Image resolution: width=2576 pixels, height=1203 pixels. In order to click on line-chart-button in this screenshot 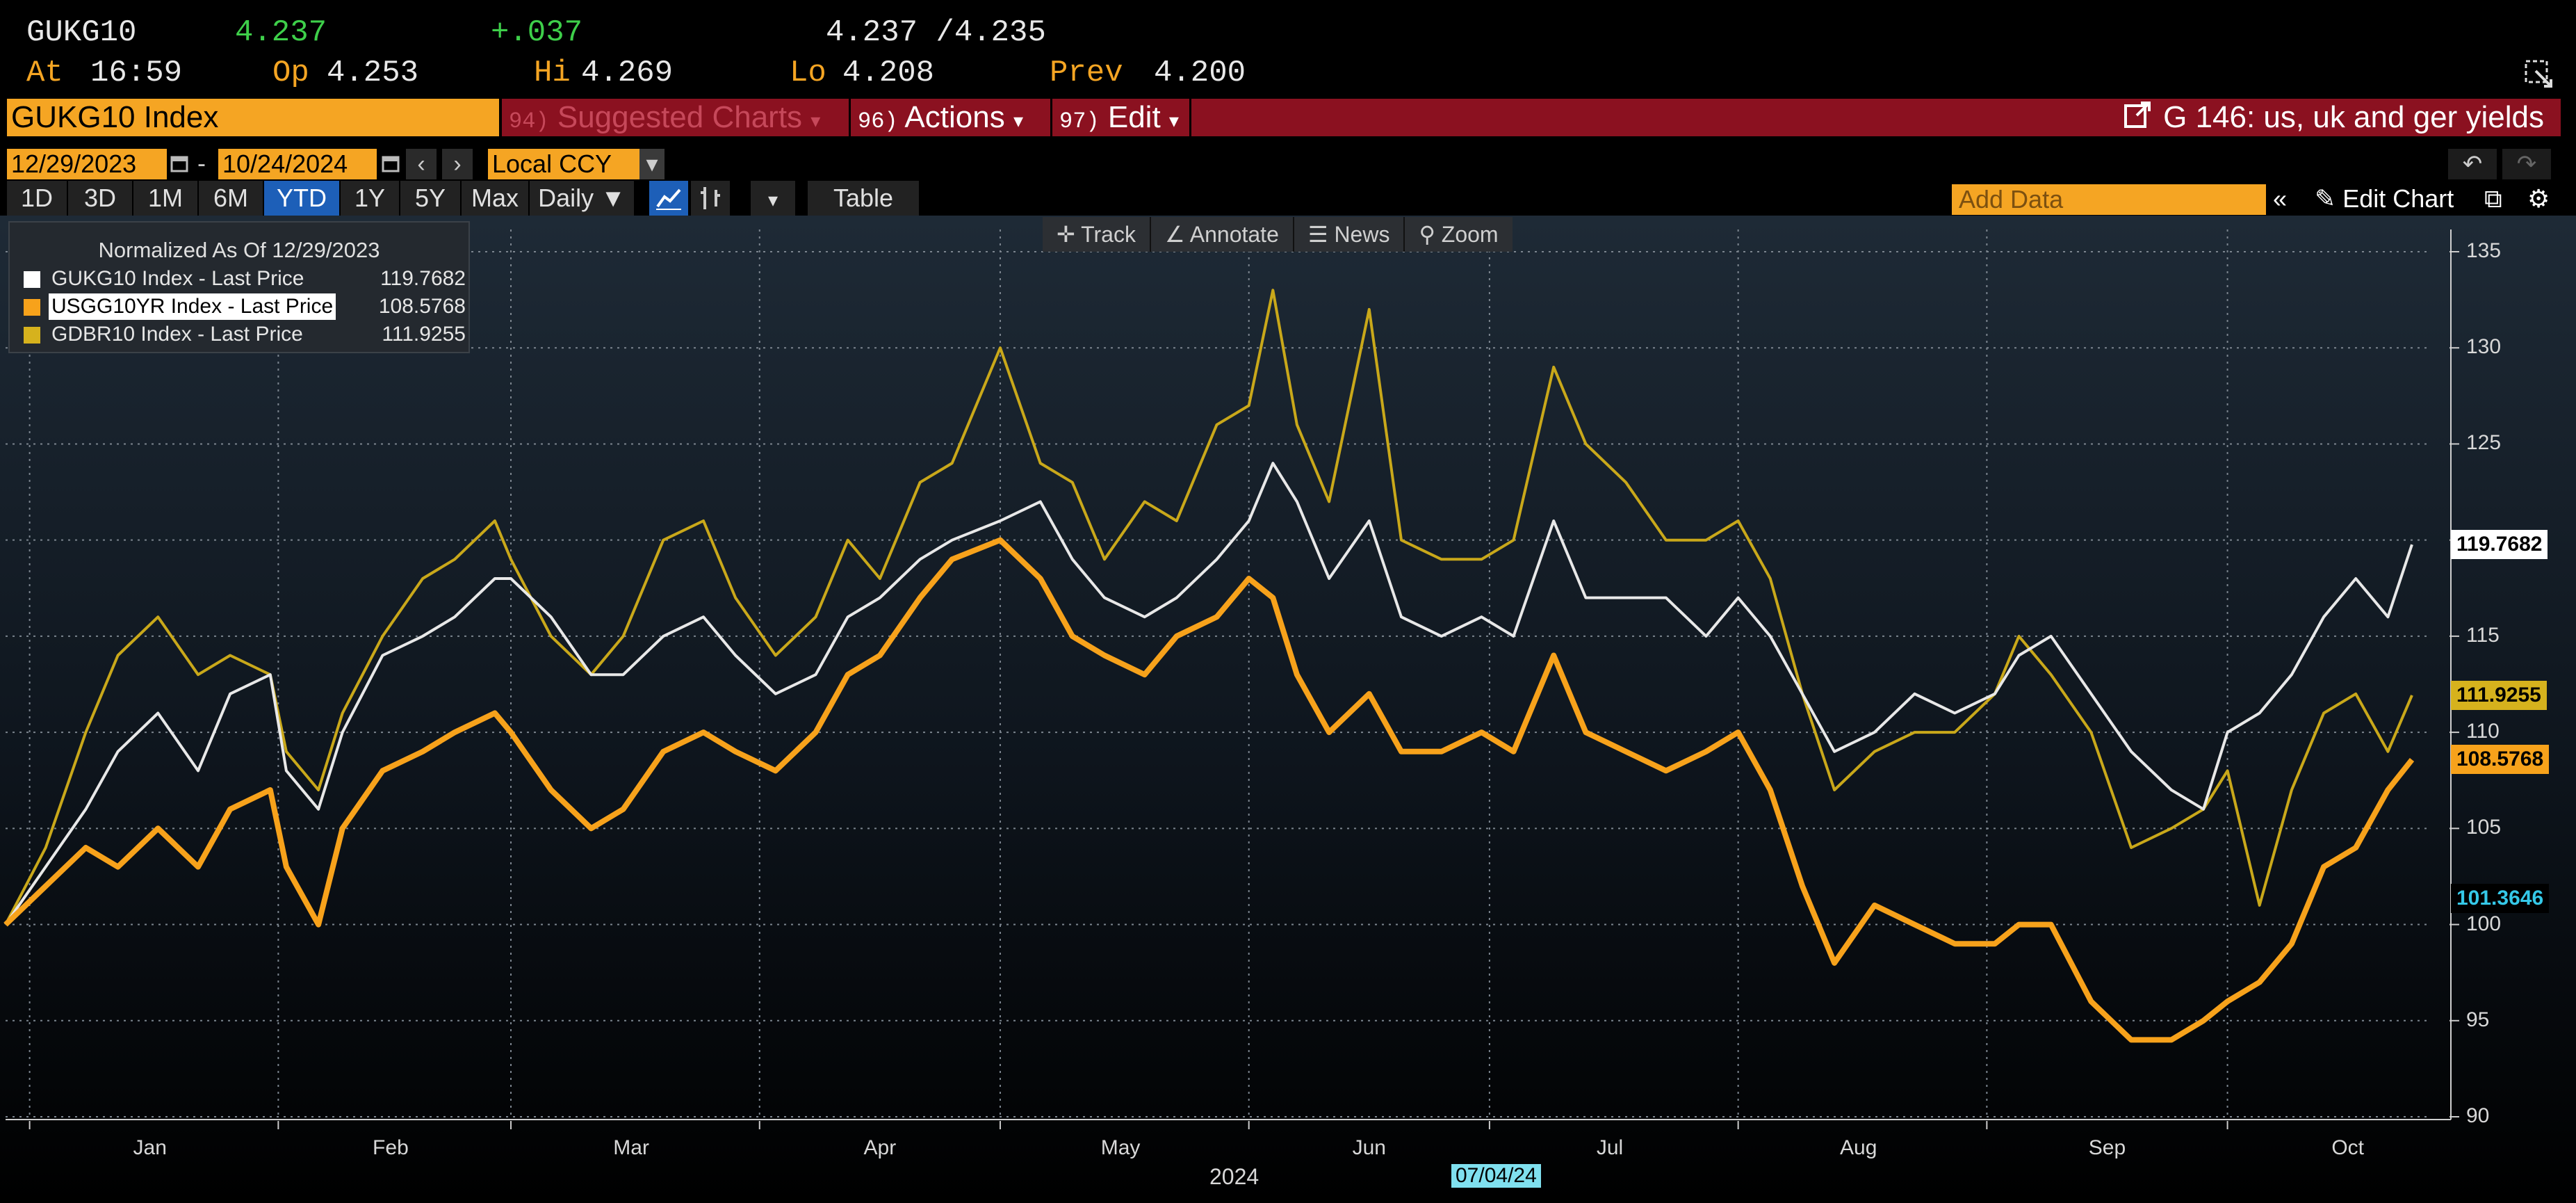, I will do `click(668, 198)`.